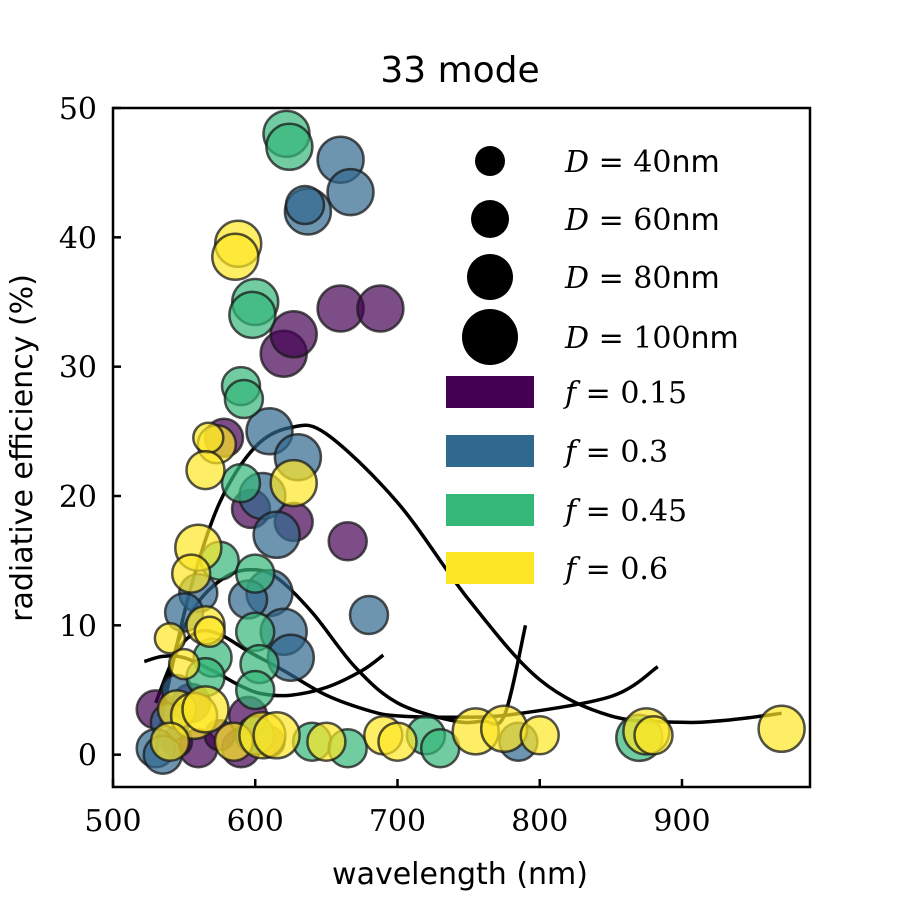  Describe the element at coordinates (369, 615) in the screenshot. I see `point-f0.3-14` at that location.